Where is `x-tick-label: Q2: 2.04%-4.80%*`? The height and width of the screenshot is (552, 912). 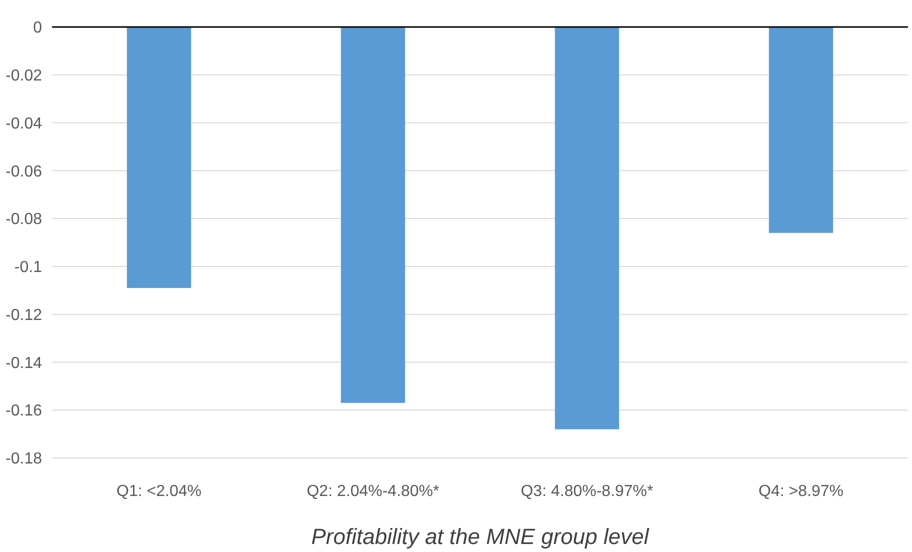
x-tick-label: Q2: 2.04%-4.80%* is located at coordinates (373, 491).